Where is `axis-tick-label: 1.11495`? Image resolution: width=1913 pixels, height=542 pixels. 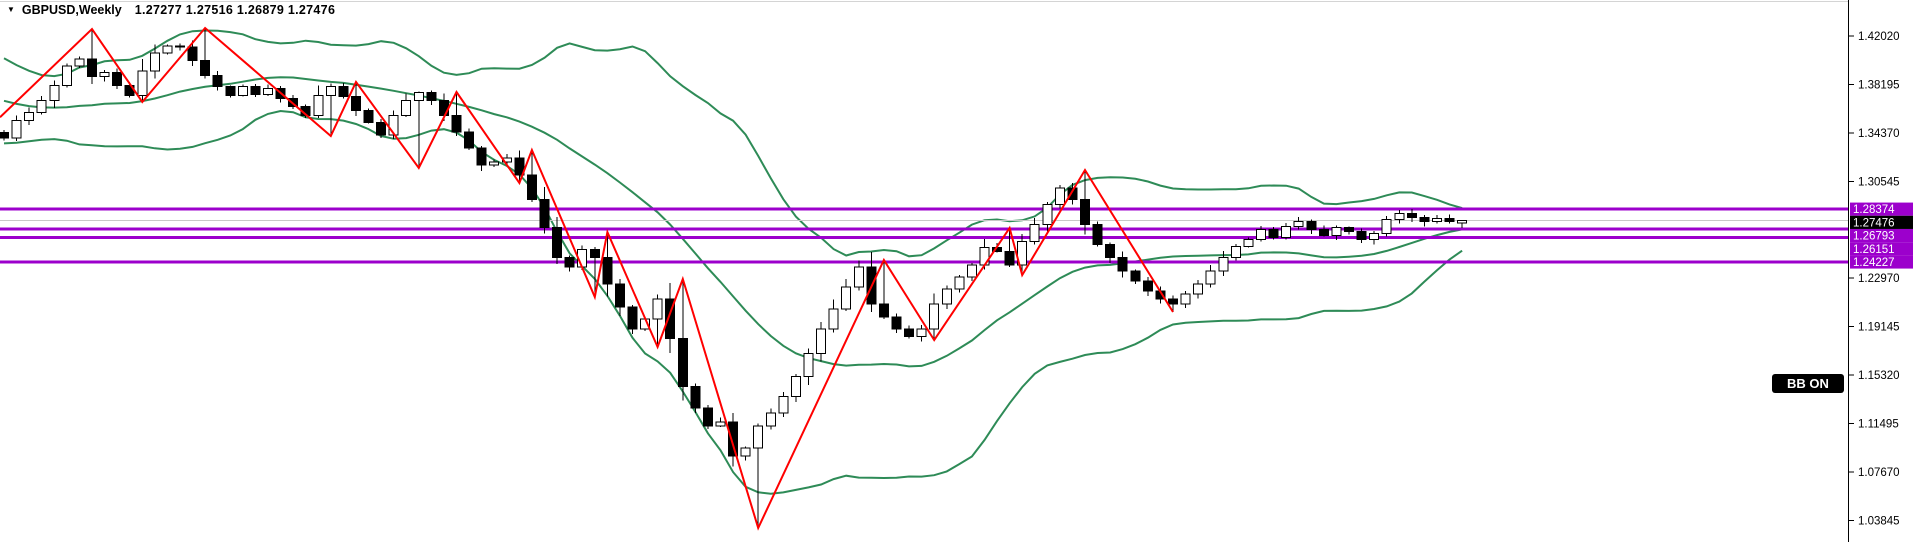
axis-tick-label: 1.11495 is located at coordinates (1878, 424).